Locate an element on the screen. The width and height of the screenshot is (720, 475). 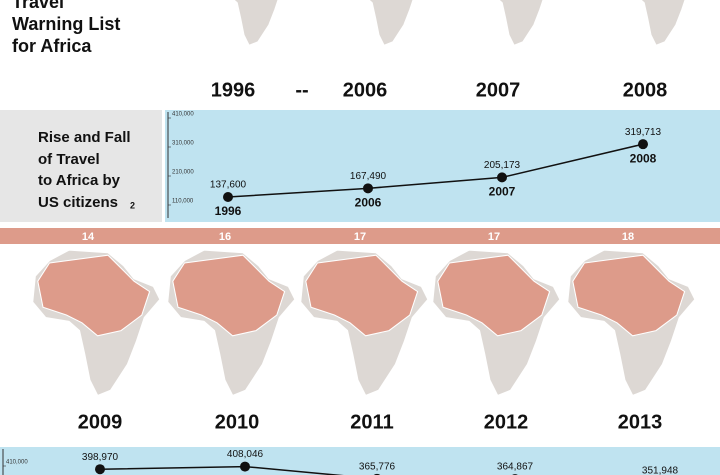
year: 2010 is located at coordinates (237, 422).